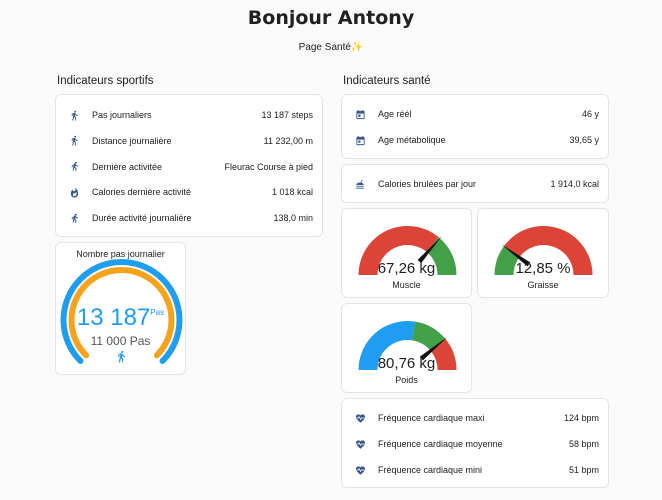 Image resolution: width=662 pixels, height=500 pixels. I want to click on poids-gauge, so click(407, 345).